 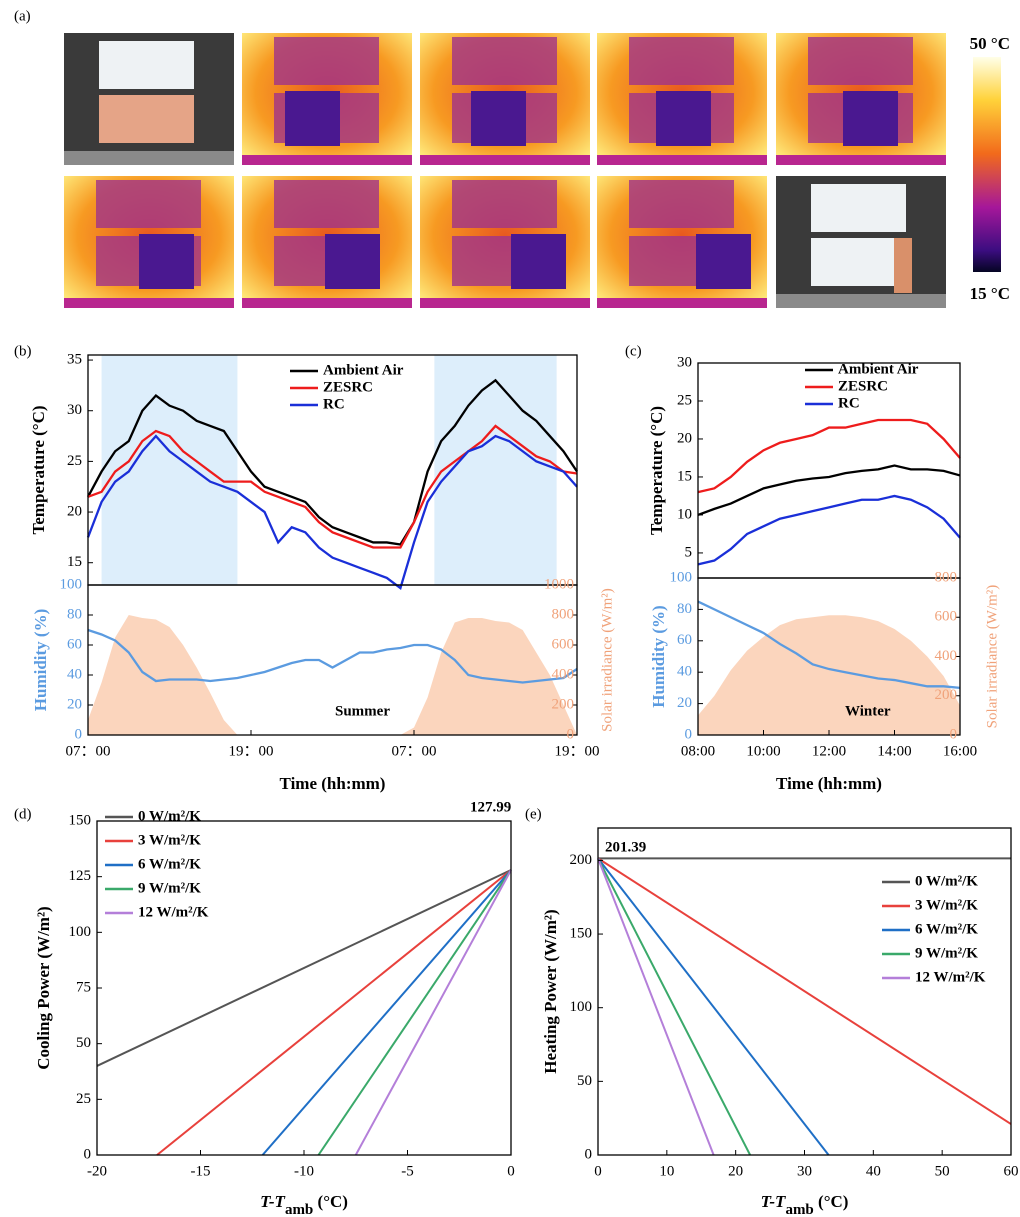 What do you see at coordinates (22, 16) in the screenshot?
I see `panel-label: (a)` at bounding box center [22, 16].